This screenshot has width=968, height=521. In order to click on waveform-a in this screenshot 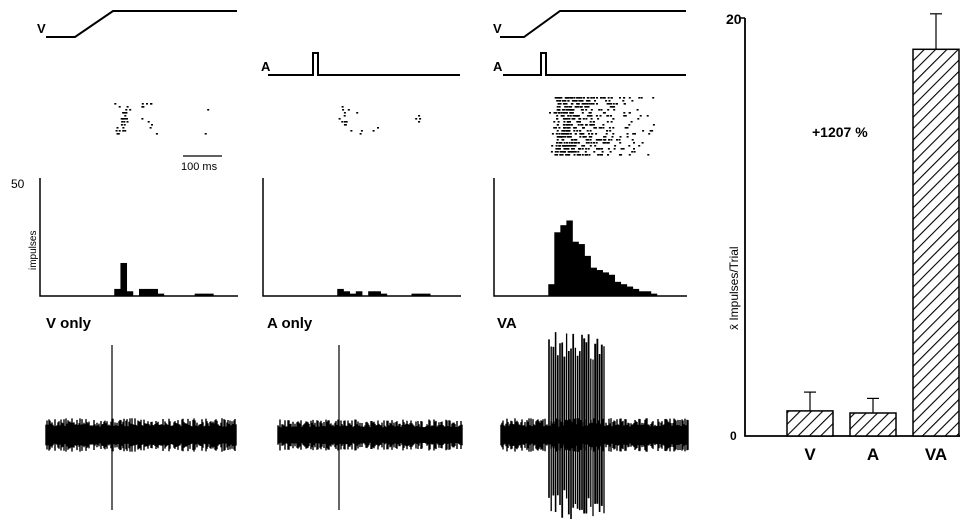, I will do `click(370, 427)`.